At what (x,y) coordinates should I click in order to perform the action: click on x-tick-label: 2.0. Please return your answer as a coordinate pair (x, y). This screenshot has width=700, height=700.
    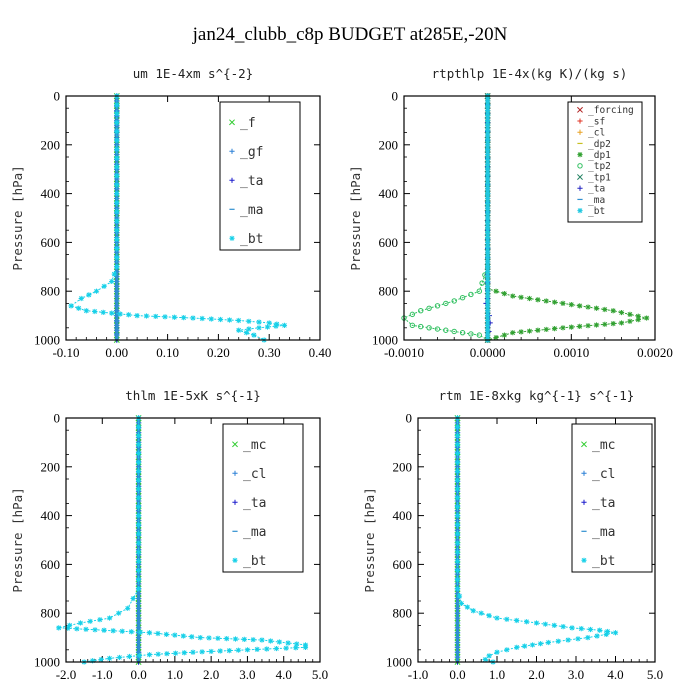
    Looking at the image, I should click on (211, 674).